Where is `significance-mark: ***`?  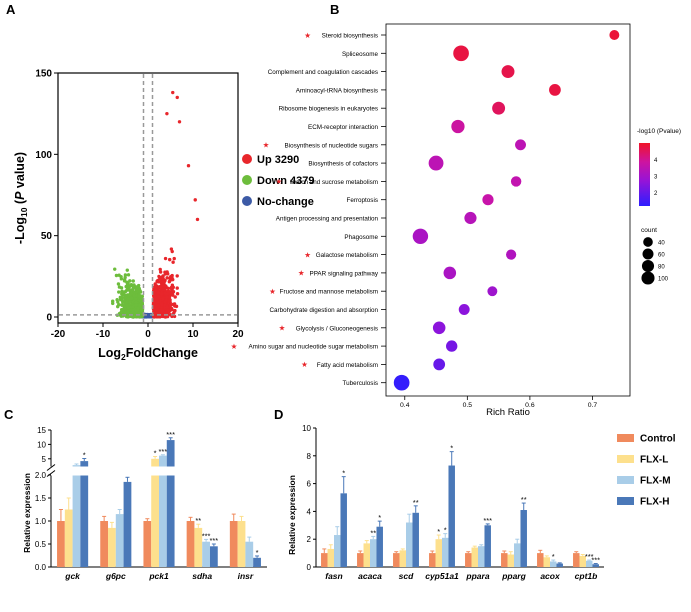 significance-mark: *** is located at coordinates (589, 556).